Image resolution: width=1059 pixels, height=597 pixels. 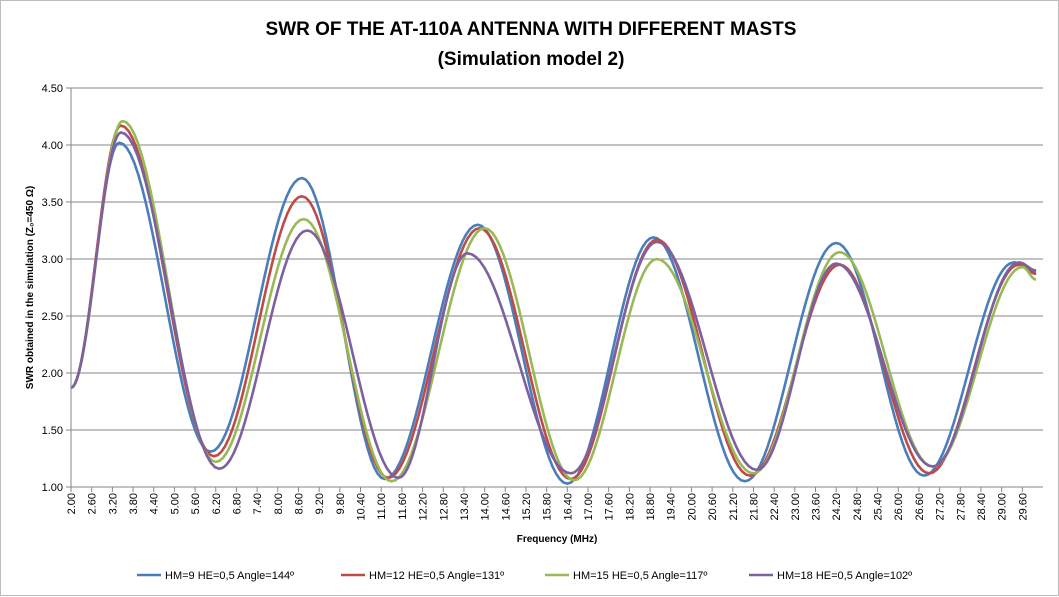 I want to click on y-tick-label: 3.00, so click(x=52, y=260).